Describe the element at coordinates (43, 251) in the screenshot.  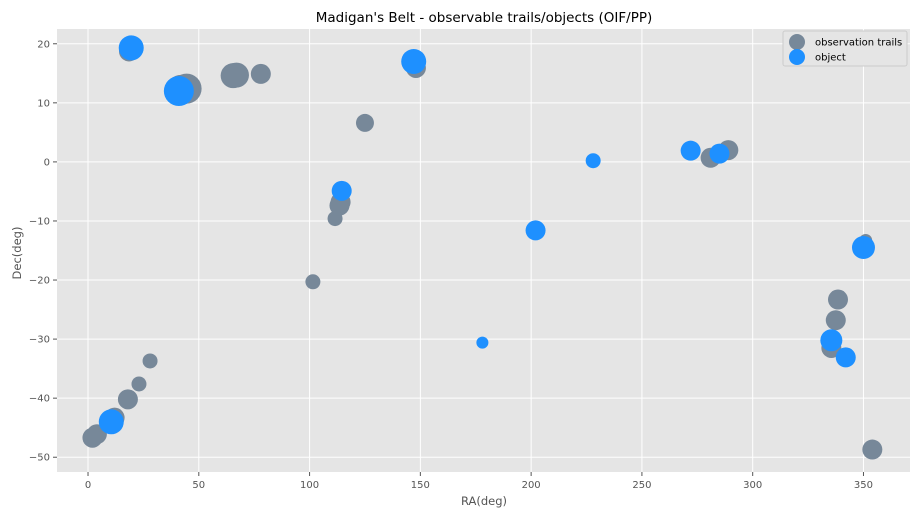
I see `y-axis-ticks: −50 −40 −30 −20 −10 0 10 20` at that location.